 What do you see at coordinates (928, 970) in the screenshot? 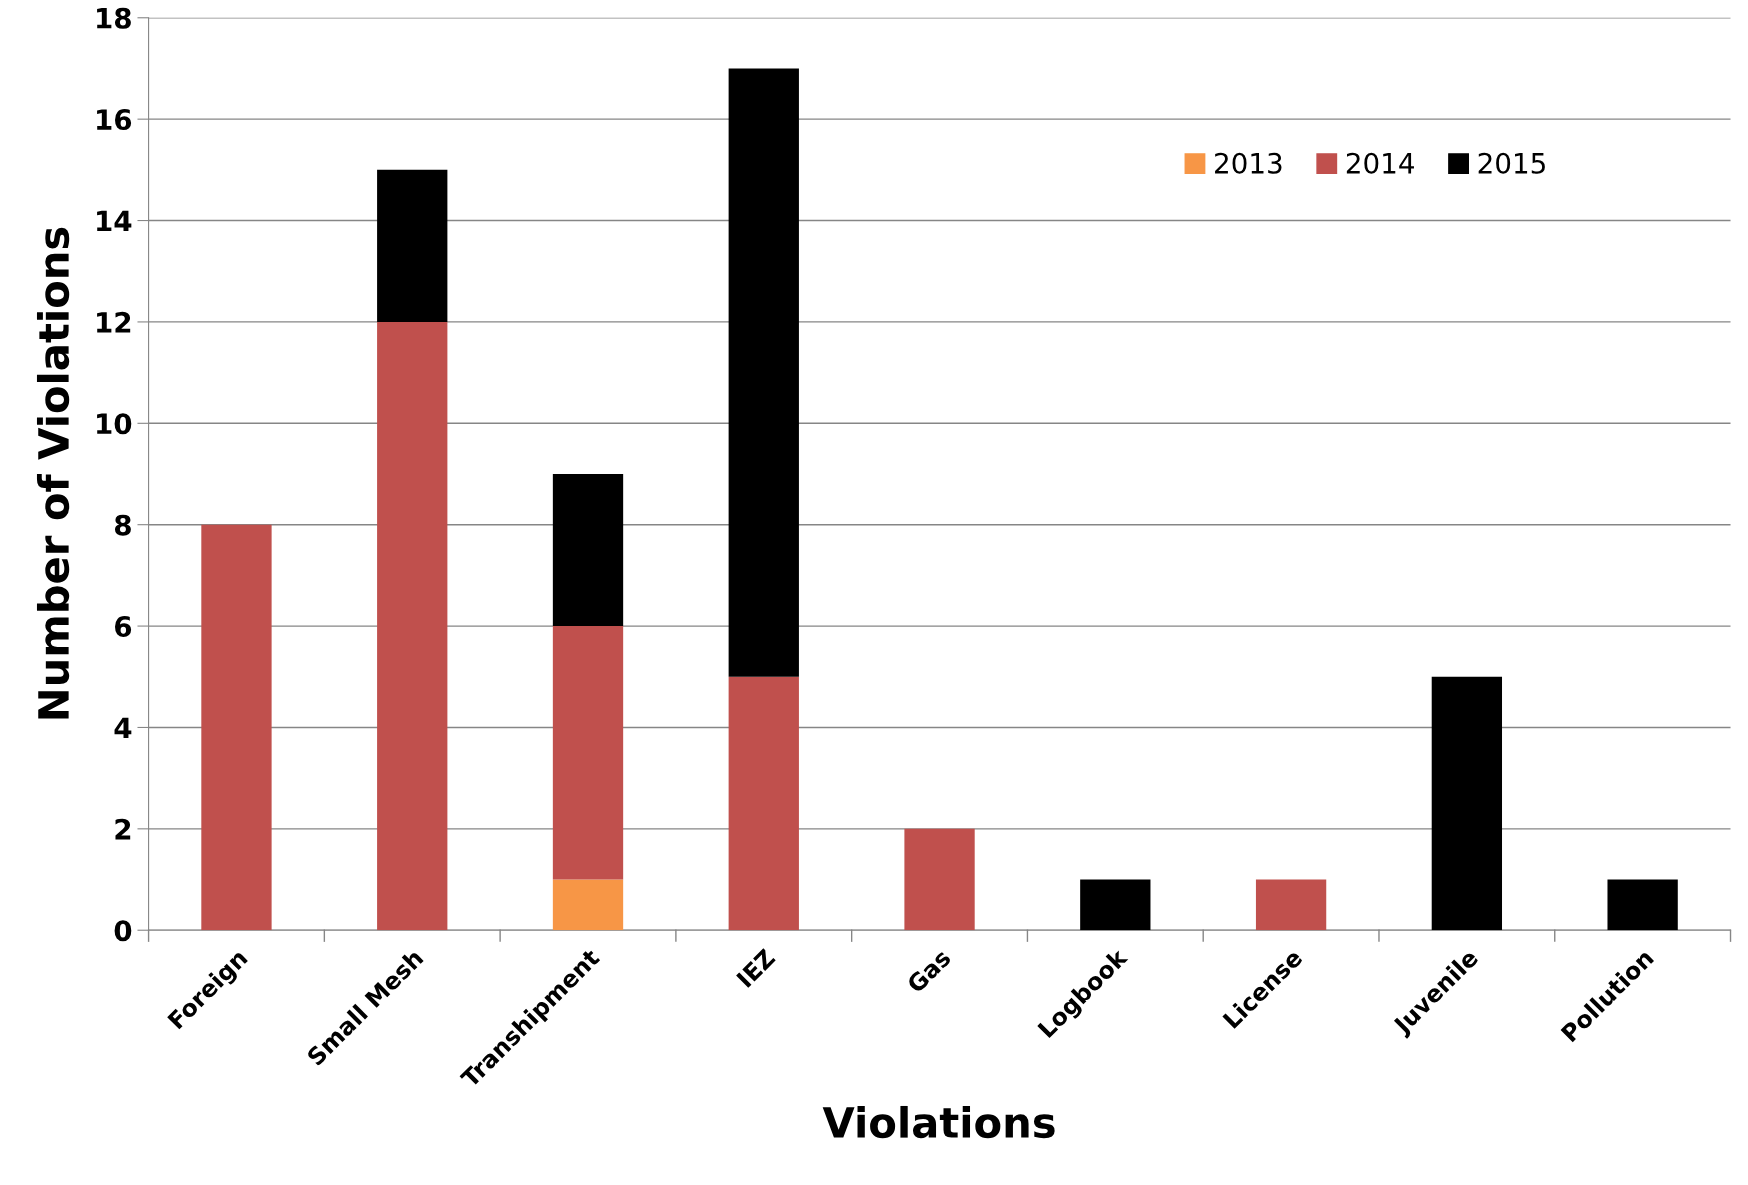
I see `x-tick-label: Gas` at bounding box center [928, 970].